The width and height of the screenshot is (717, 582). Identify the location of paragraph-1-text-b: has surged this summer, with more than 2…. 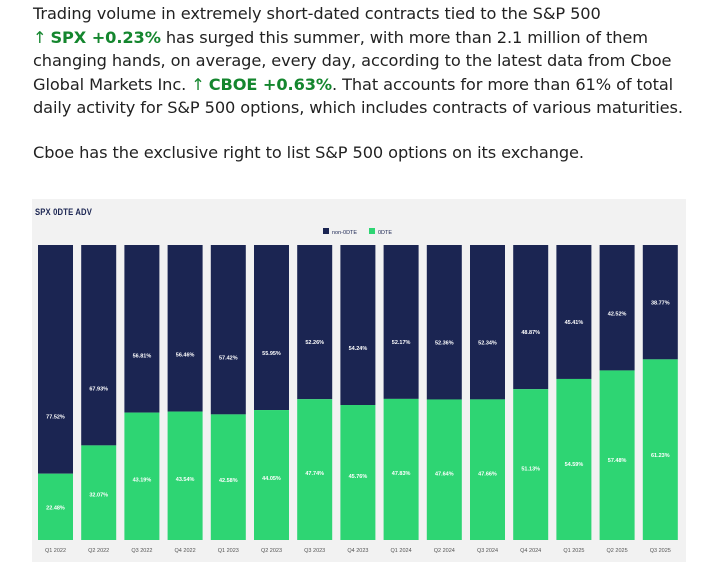
(352, 60).